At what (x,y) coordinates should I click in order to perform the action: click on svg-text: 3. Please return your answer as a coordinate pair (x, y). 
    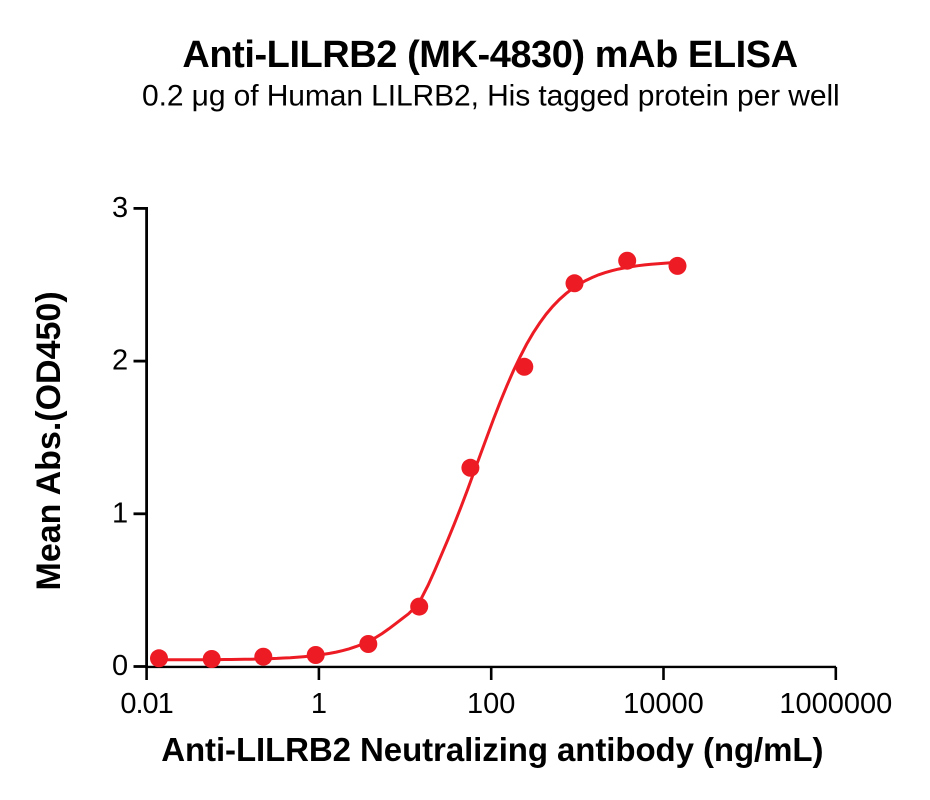
    Looking at the image, I should click on (120, 208).